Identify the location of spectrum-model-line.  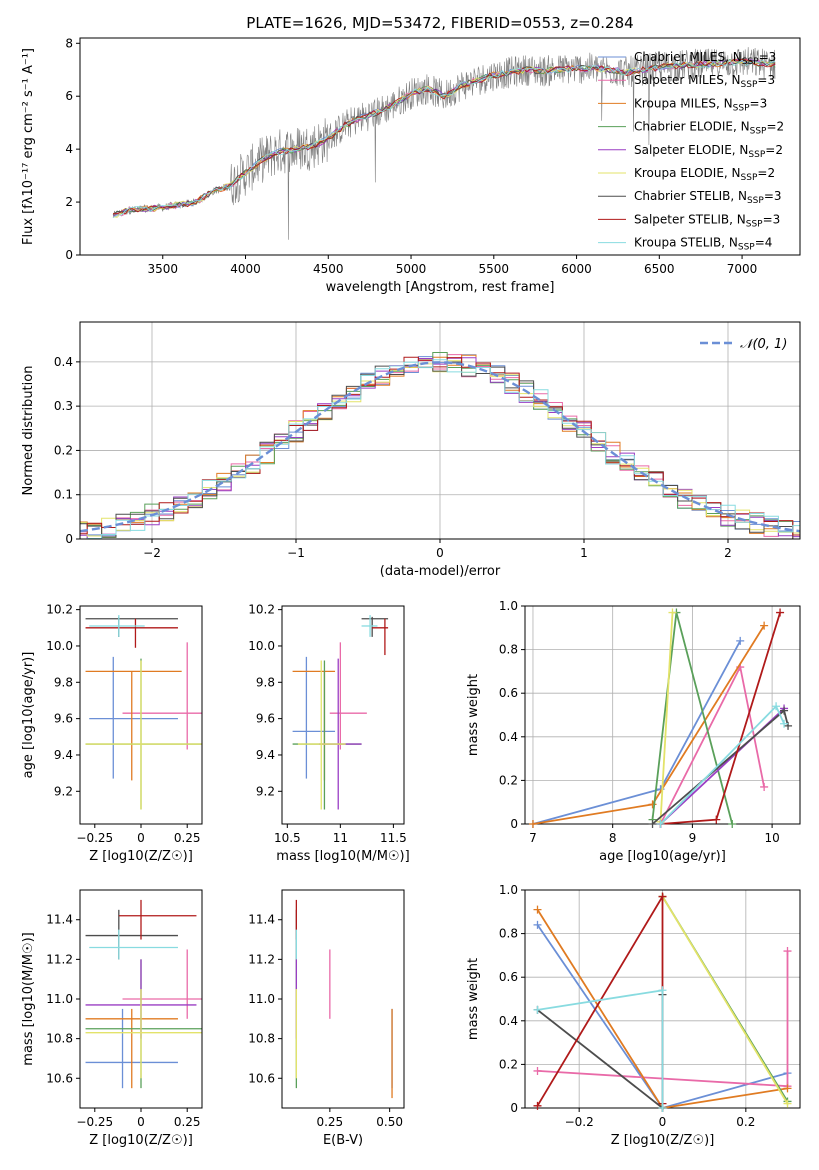
(444, 138).